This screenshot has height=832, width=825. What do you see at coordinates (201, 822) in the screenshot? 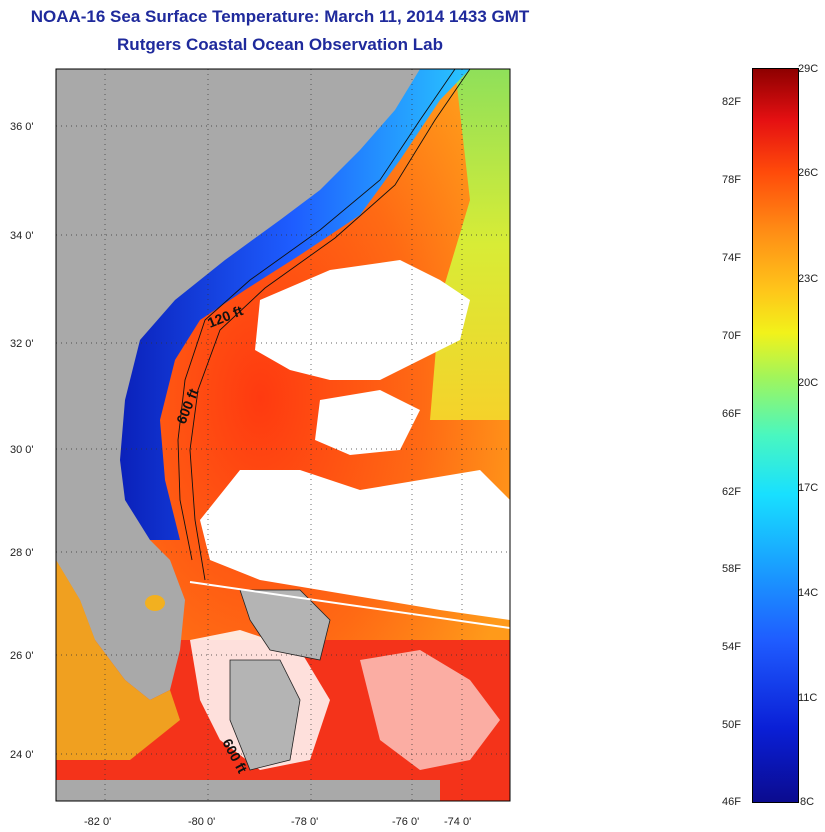
I see `lon-tick-label: -80 0'` at bounding box center [201, 822].